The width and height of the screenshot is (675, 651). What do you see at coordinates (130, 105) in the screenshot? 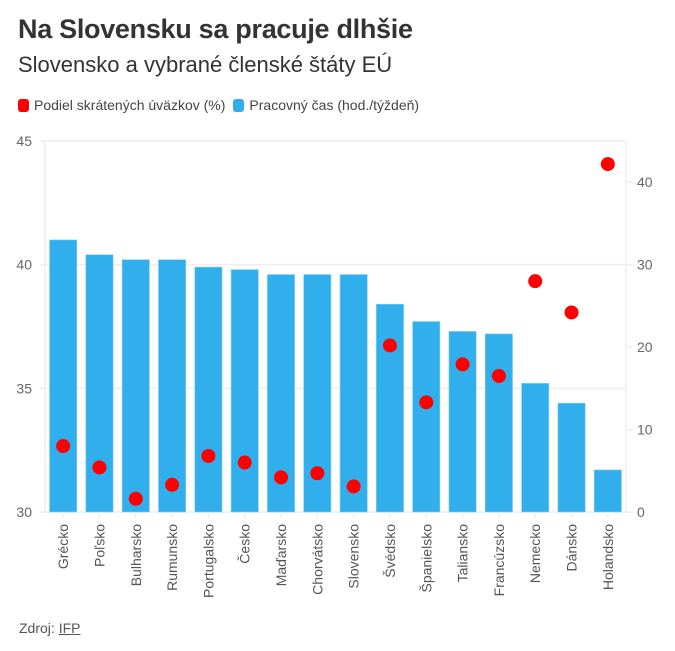
I see `legend-label-part-time: Podiel skrátených úväzkov (%)` at bounding box center [130, 105].